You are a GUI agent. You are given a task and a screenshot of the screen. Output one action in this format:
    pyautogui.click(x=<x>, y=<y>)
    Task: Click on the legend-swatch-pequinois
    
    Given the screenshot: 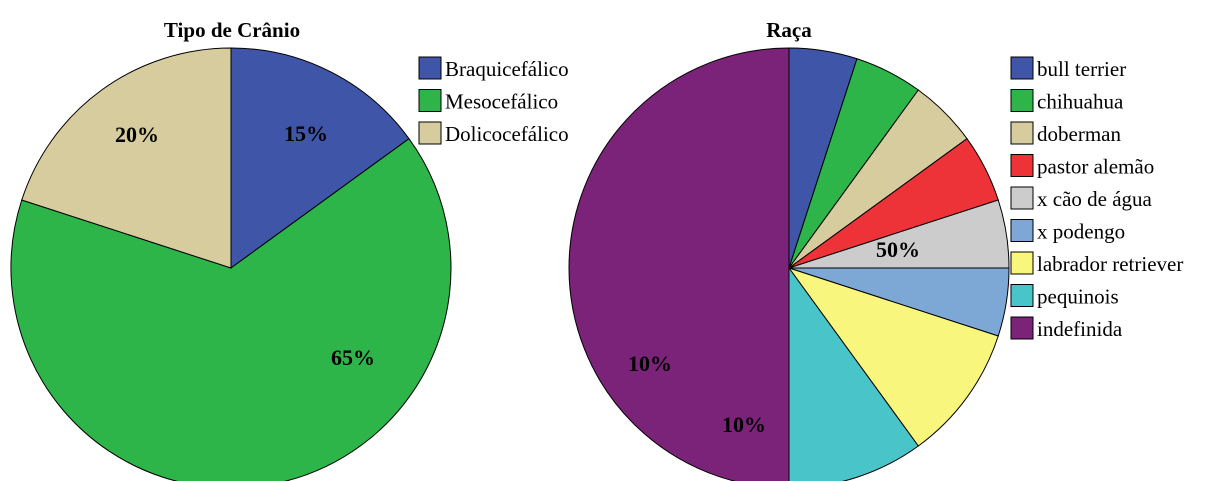 What is the action you would take?
    pyautogui.click(x=1022, y=295)
    